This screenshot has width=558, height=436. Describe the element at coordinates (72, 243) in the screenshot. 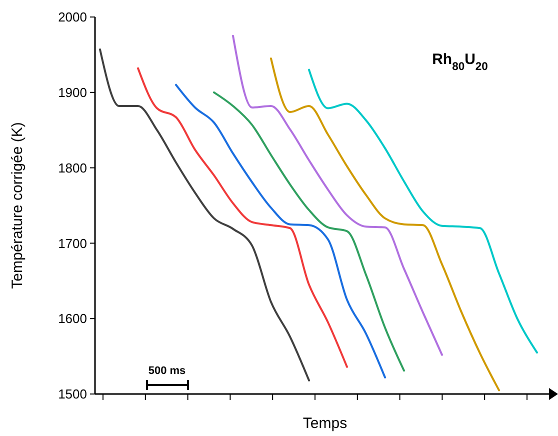

I see `y-tick-label: 1700` at that location.